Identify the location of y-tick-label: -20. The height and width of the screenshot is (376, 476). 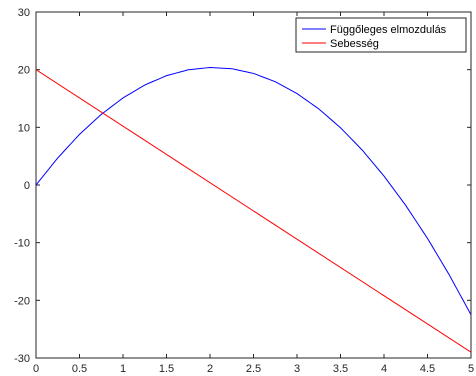
(22, 301).